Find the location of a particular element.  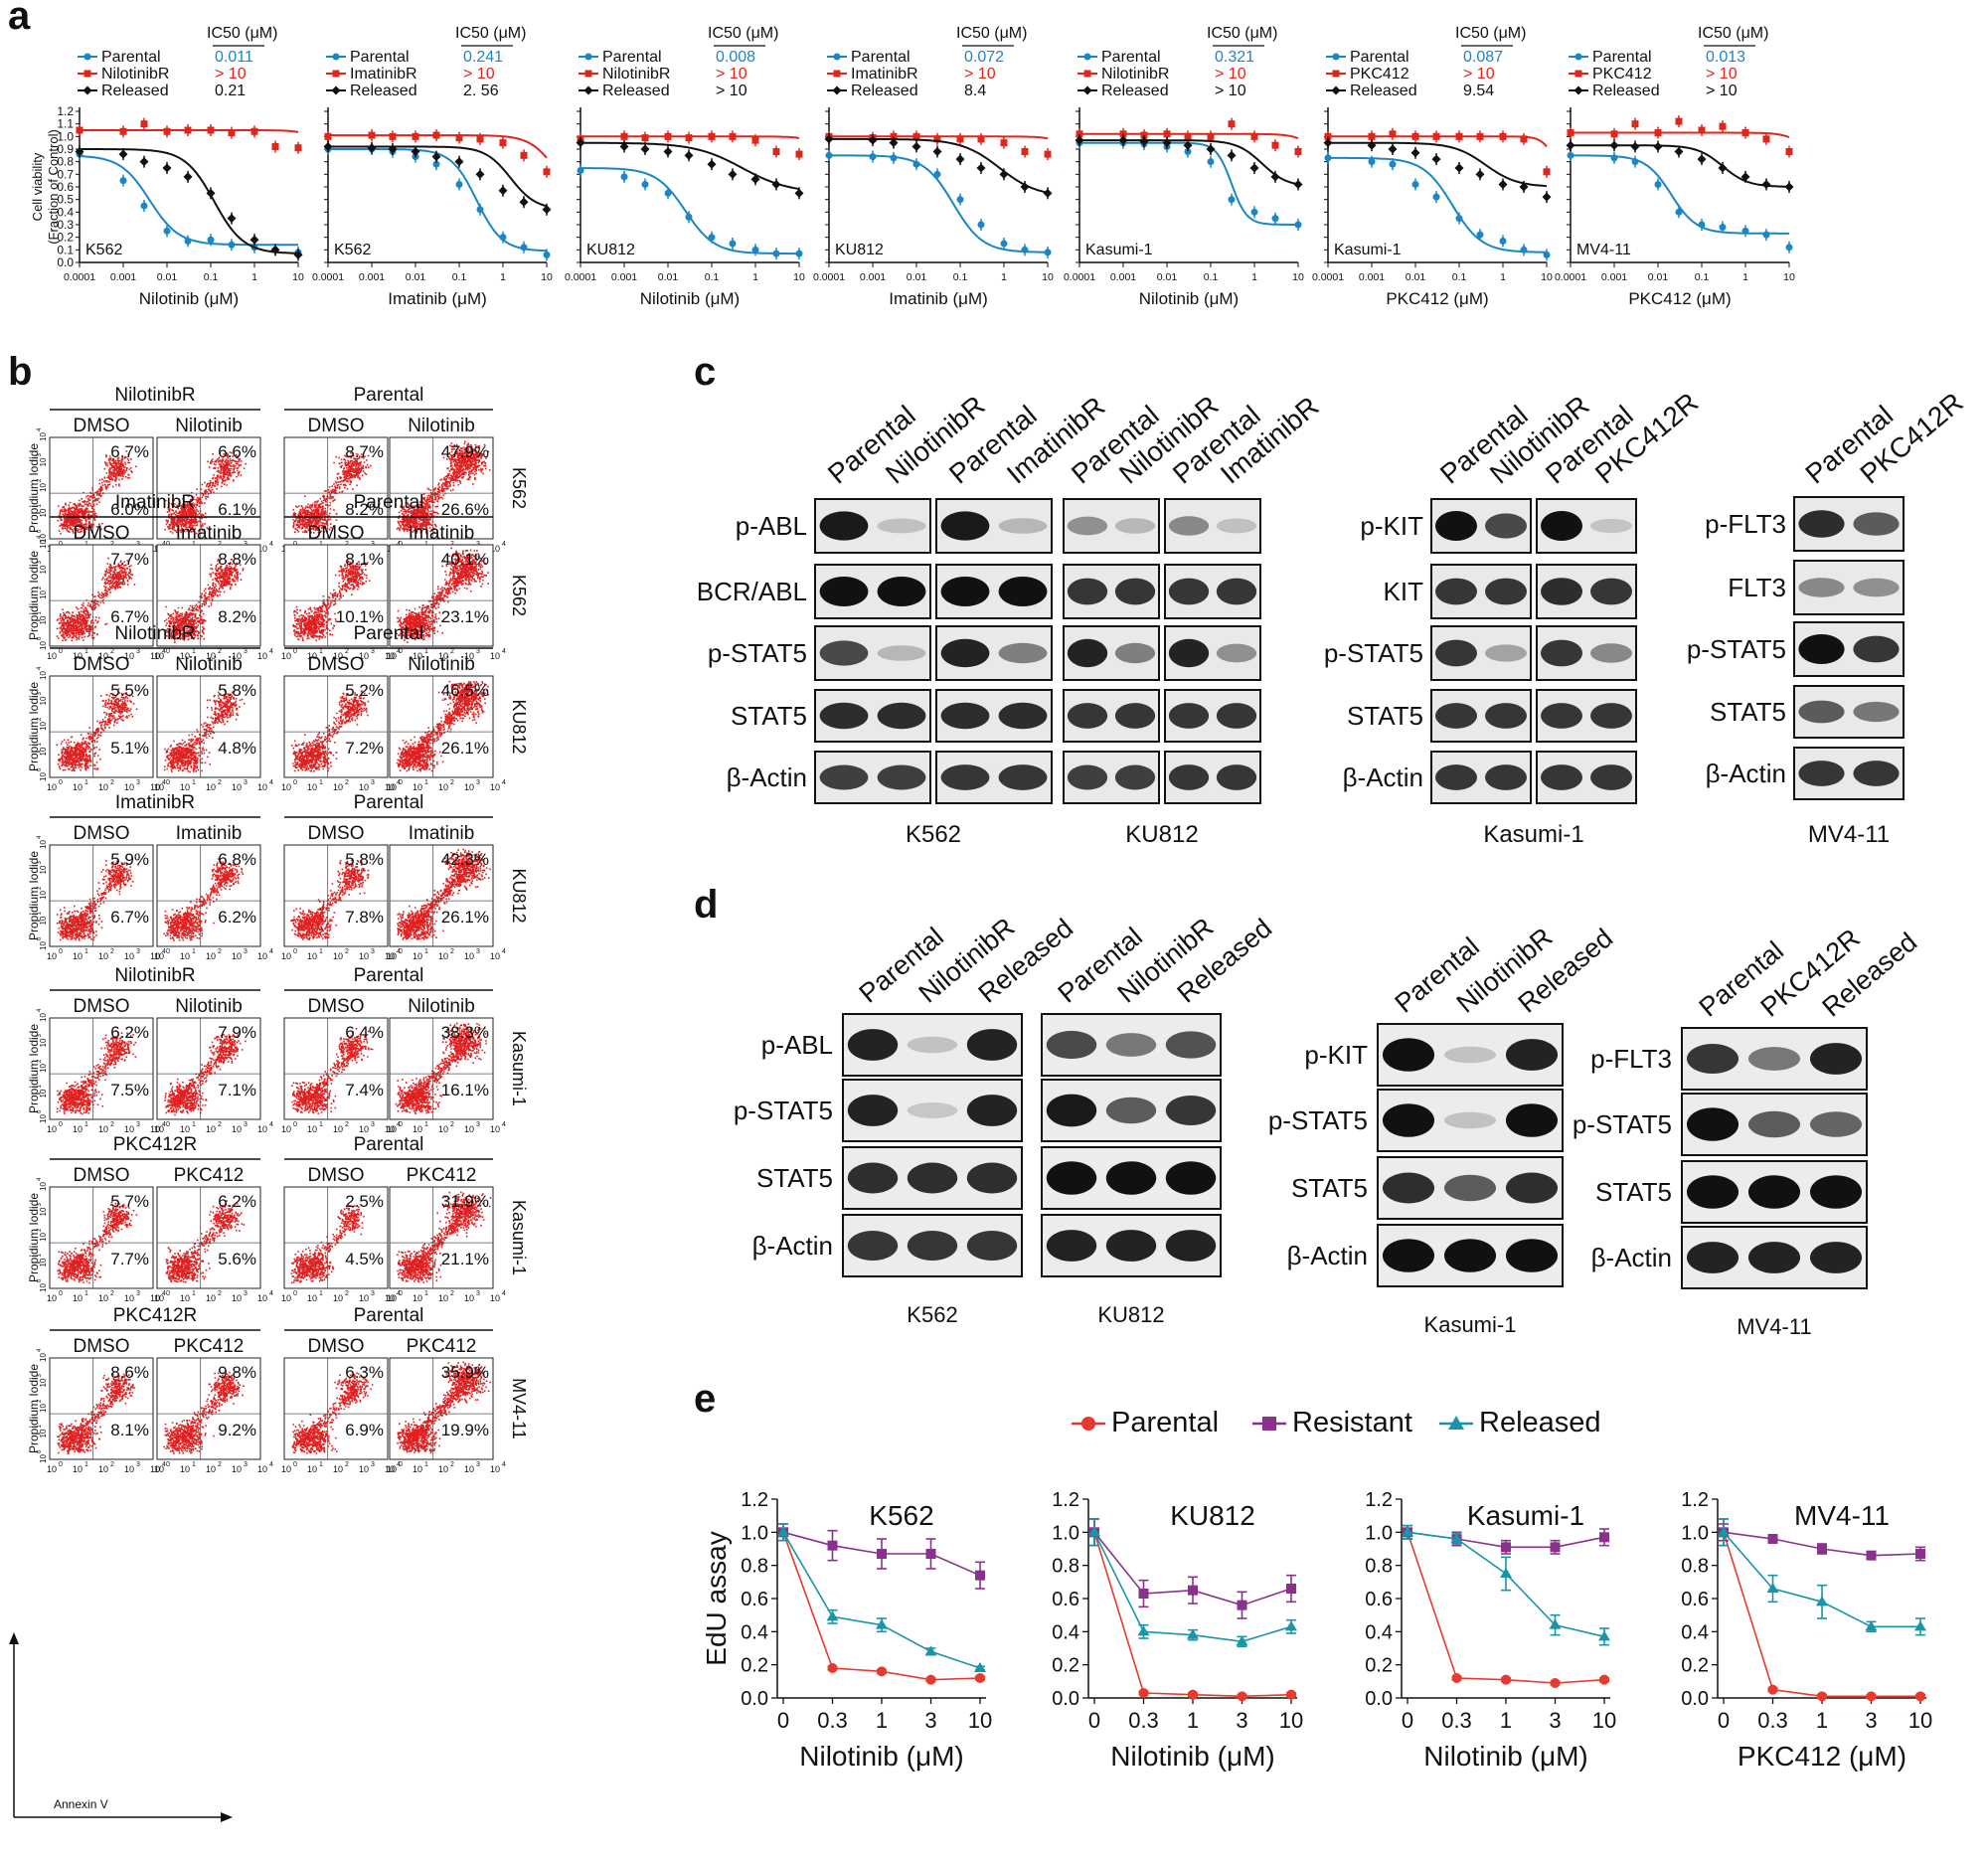

released-fit-curve is located at coordinates (1189, 162).